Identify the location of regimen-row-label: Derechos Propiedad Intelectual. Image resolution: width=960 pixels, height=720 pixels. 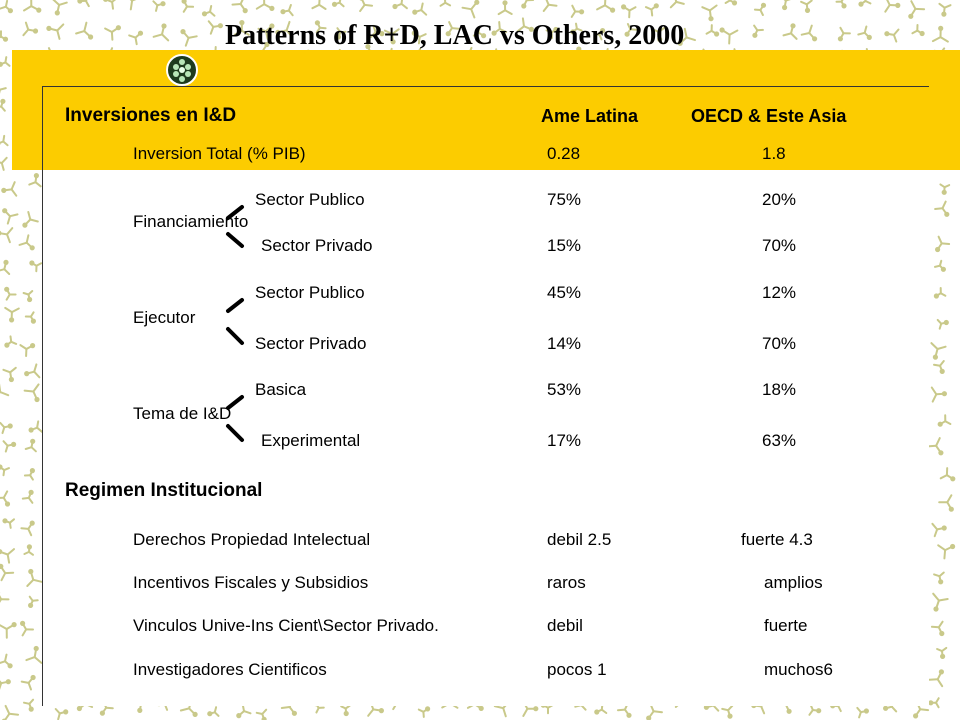
(252, 539).